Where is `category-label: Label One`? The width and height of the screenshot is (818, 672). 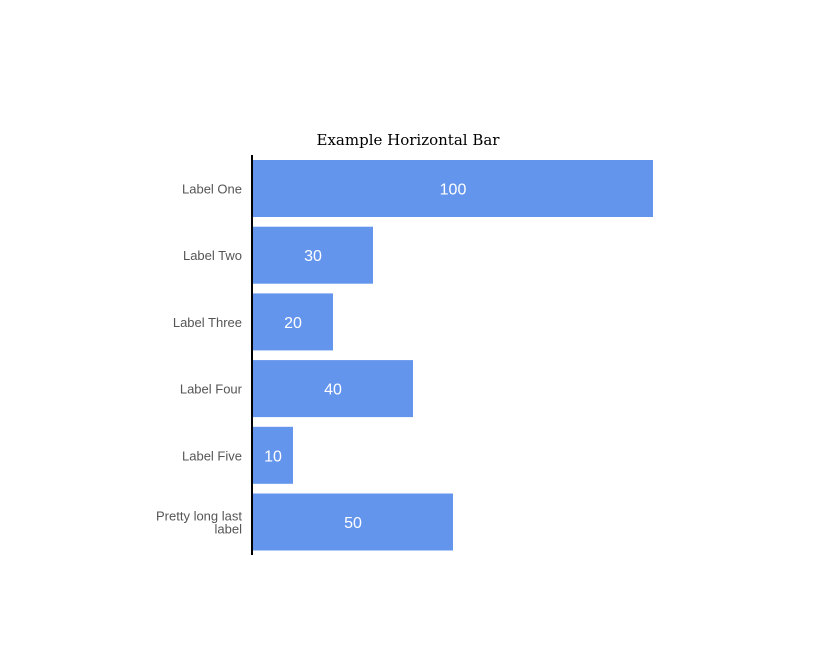 category-label: Label One is located at coordinates (212, 189).